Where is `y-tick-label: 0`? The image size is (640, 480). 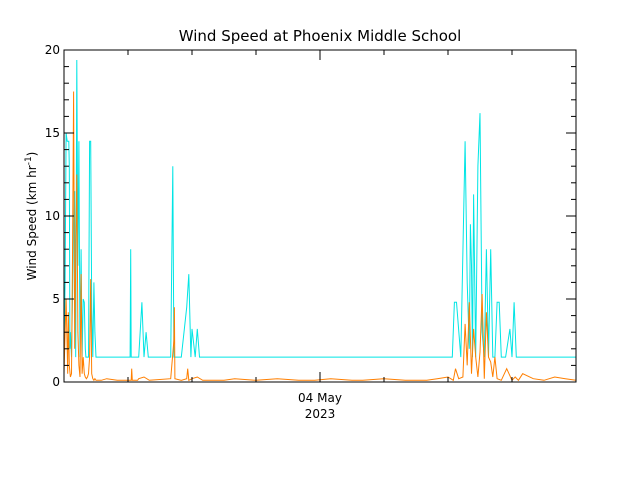
y-tick-label: 0 is located at coordinates (56, 382).